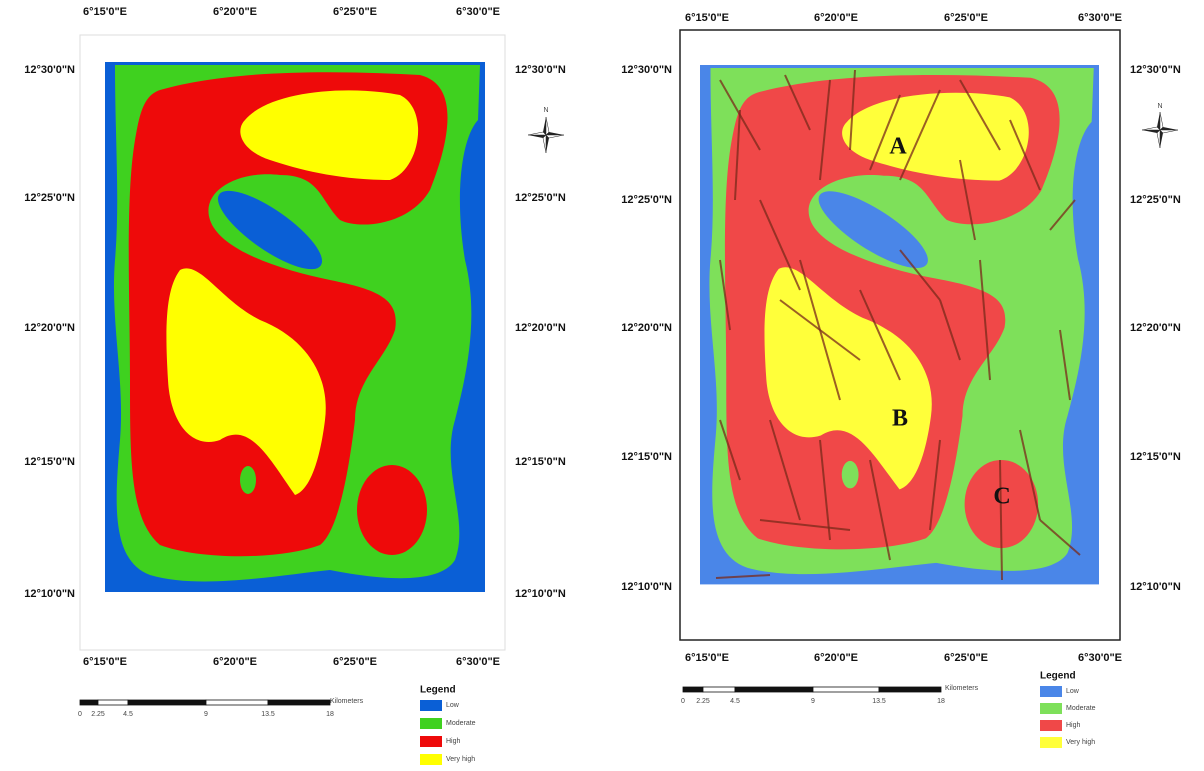 The image size is (1204, 771). Describe the element at coordinates (1001, 497) in the screenshot. I see `zone-label: C` at that location.